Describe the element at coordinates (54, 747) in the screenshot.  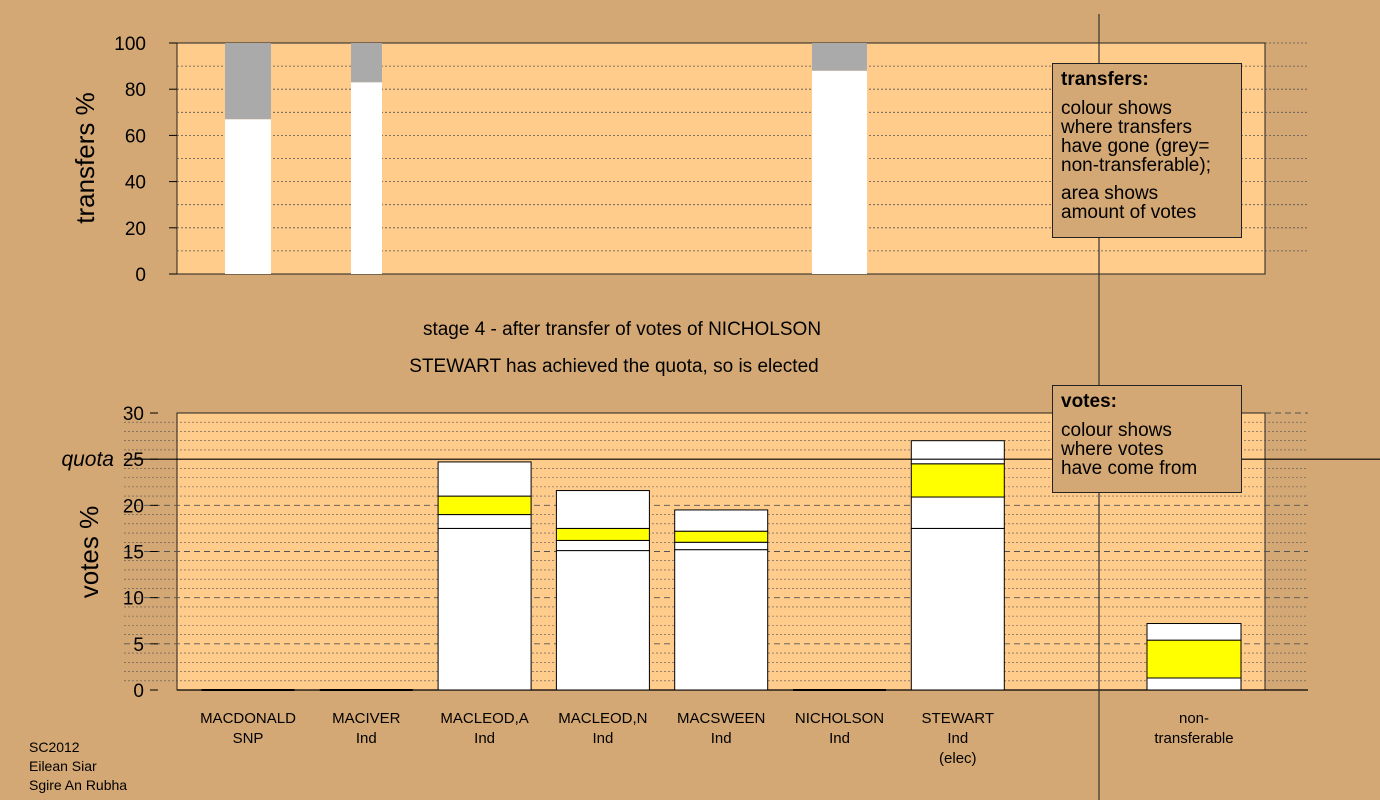
I see `footer-election: SC2012` at that location.